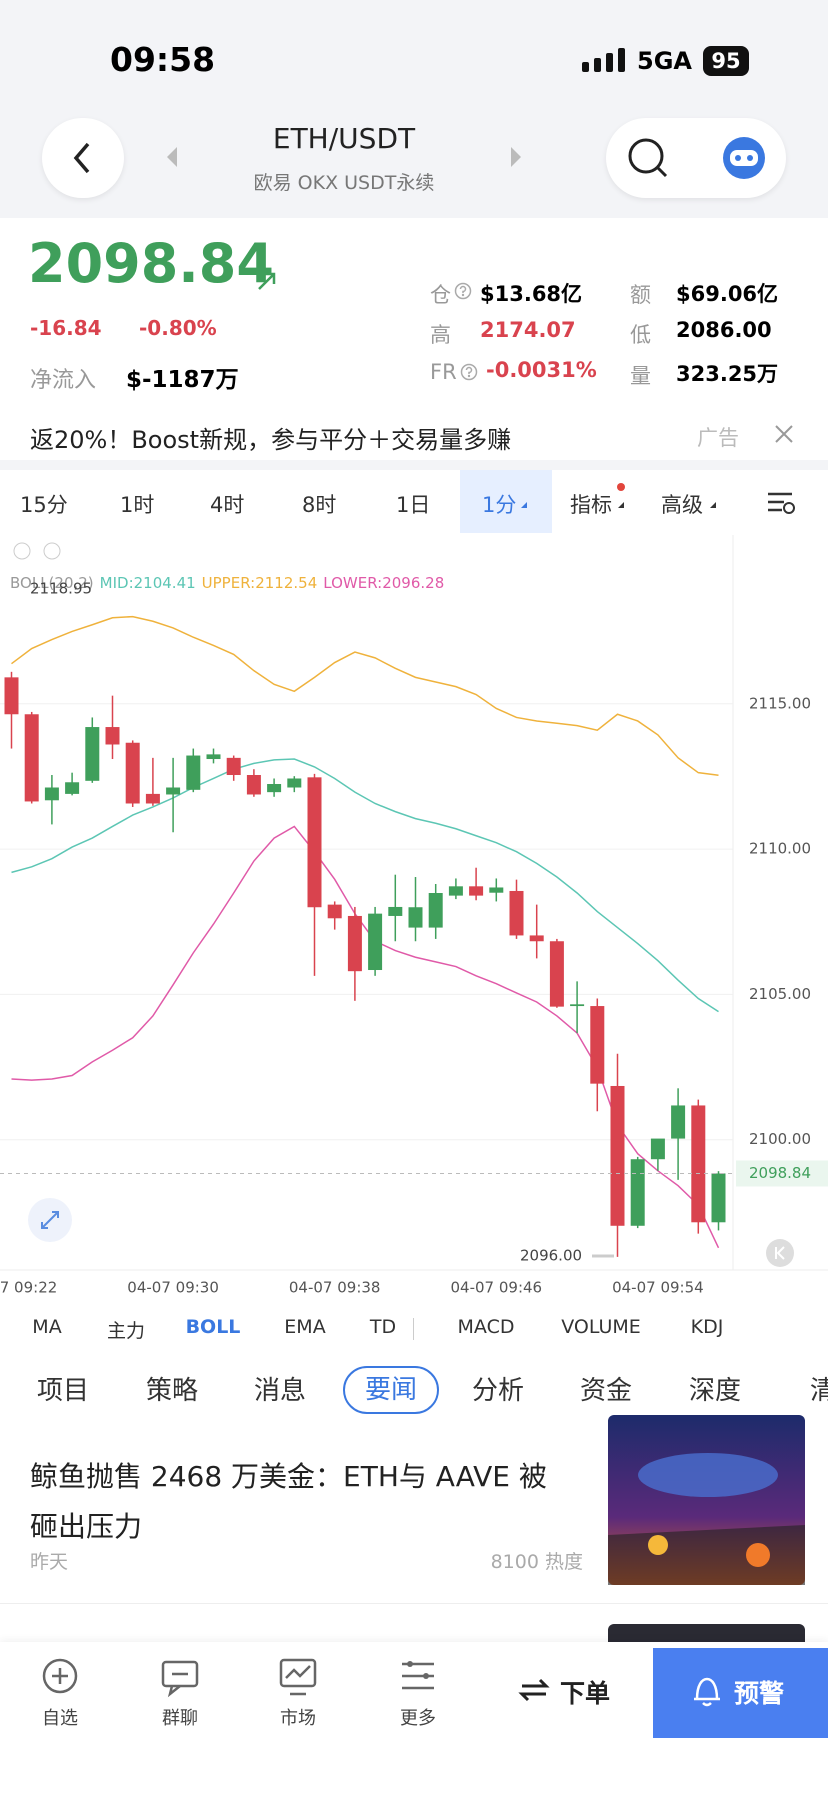  What do you see at coordinates (44, 505) in the screenshot?
I see `timeframe-tab: 15分` at bounding box center [44, 505].